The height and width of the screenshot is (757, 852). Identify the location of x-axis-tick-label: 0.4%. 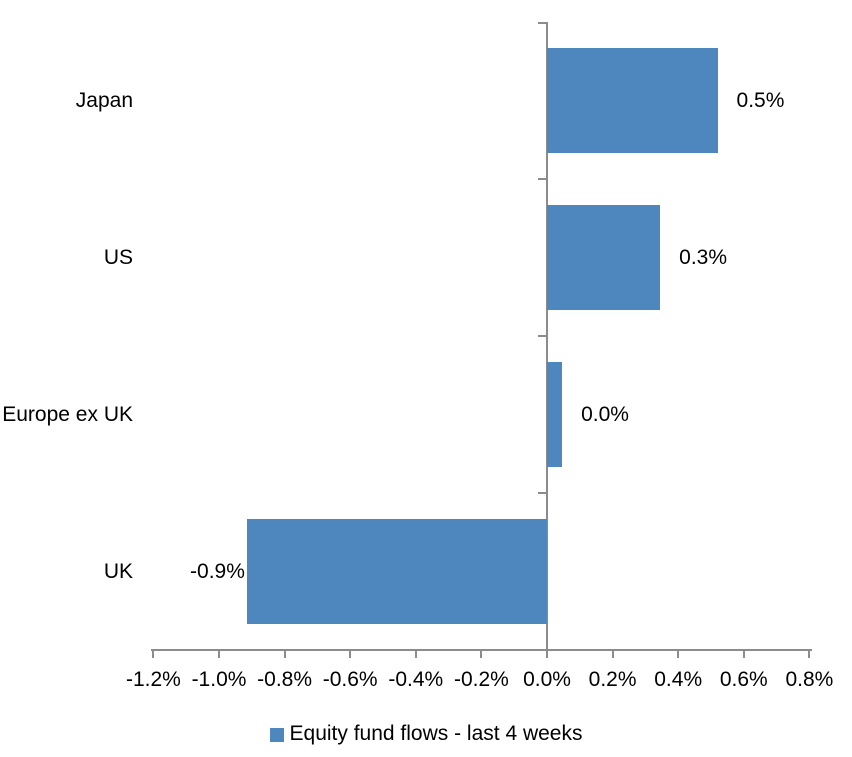
(678, 679).